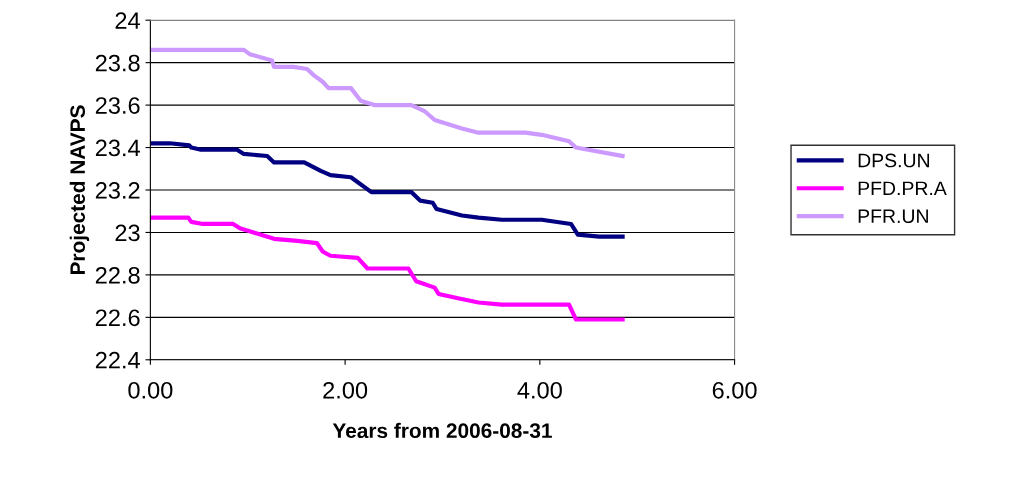 The width and height of the screenshot is (1016, 481). I want to click on y-tick-label: 24, so click(127, 20).